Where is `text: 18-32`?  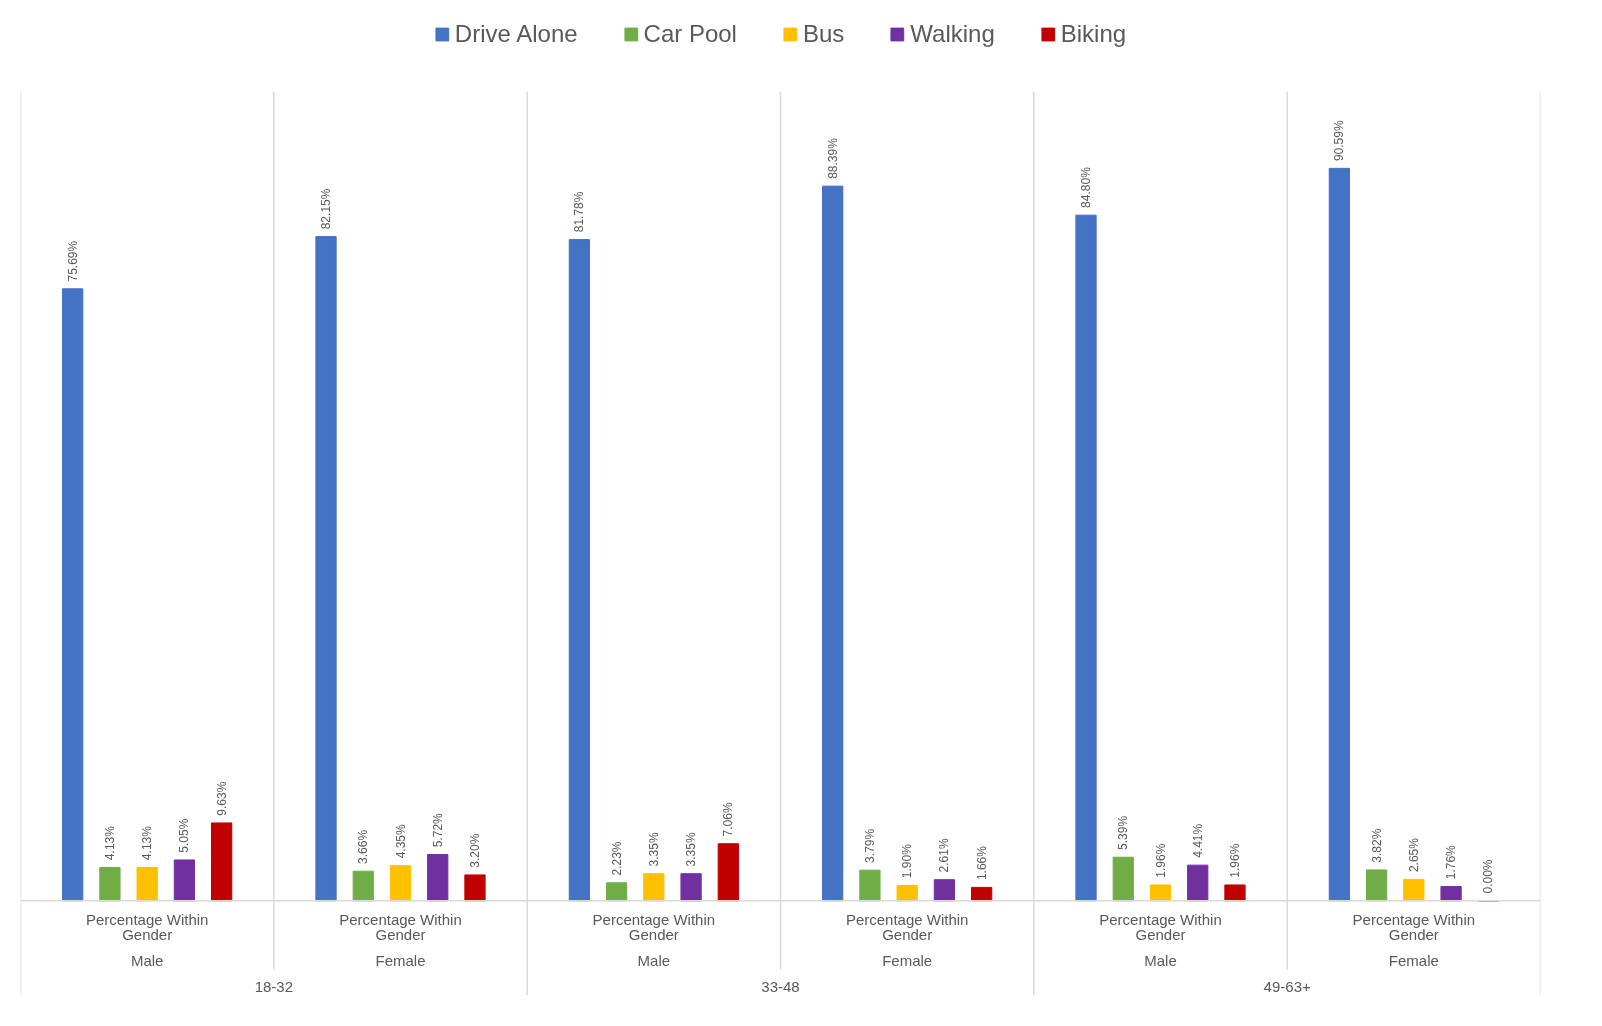
text: 18-32 is located at coordinates (274, 986).